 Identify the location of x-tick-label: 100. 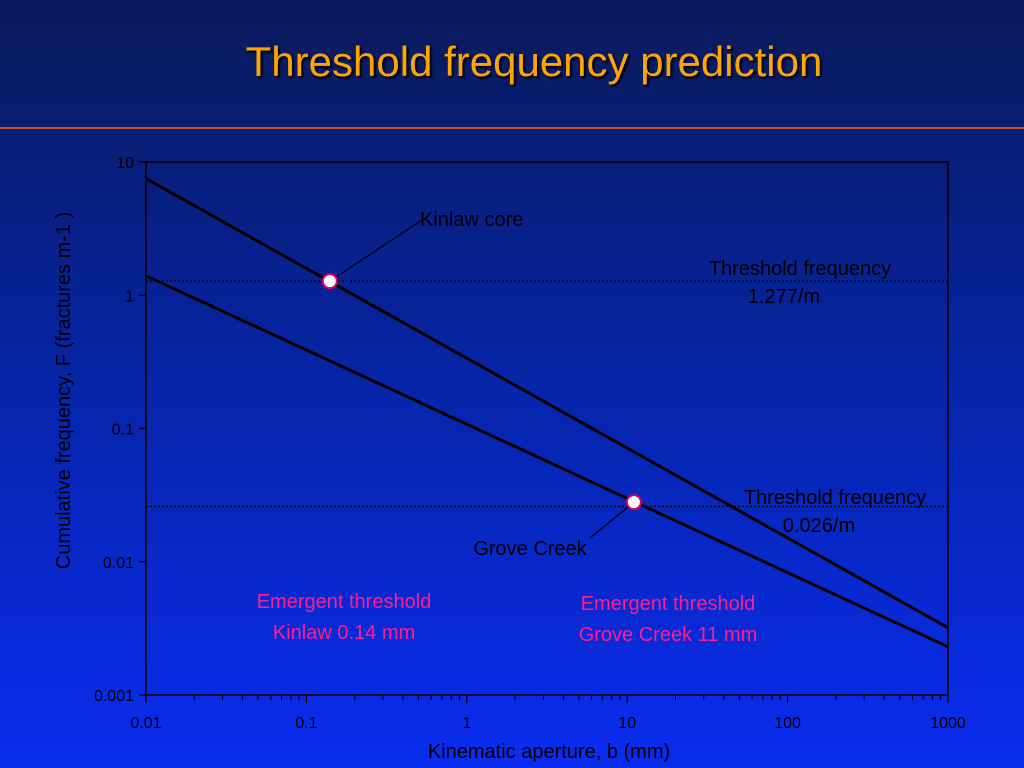
(787, 723).